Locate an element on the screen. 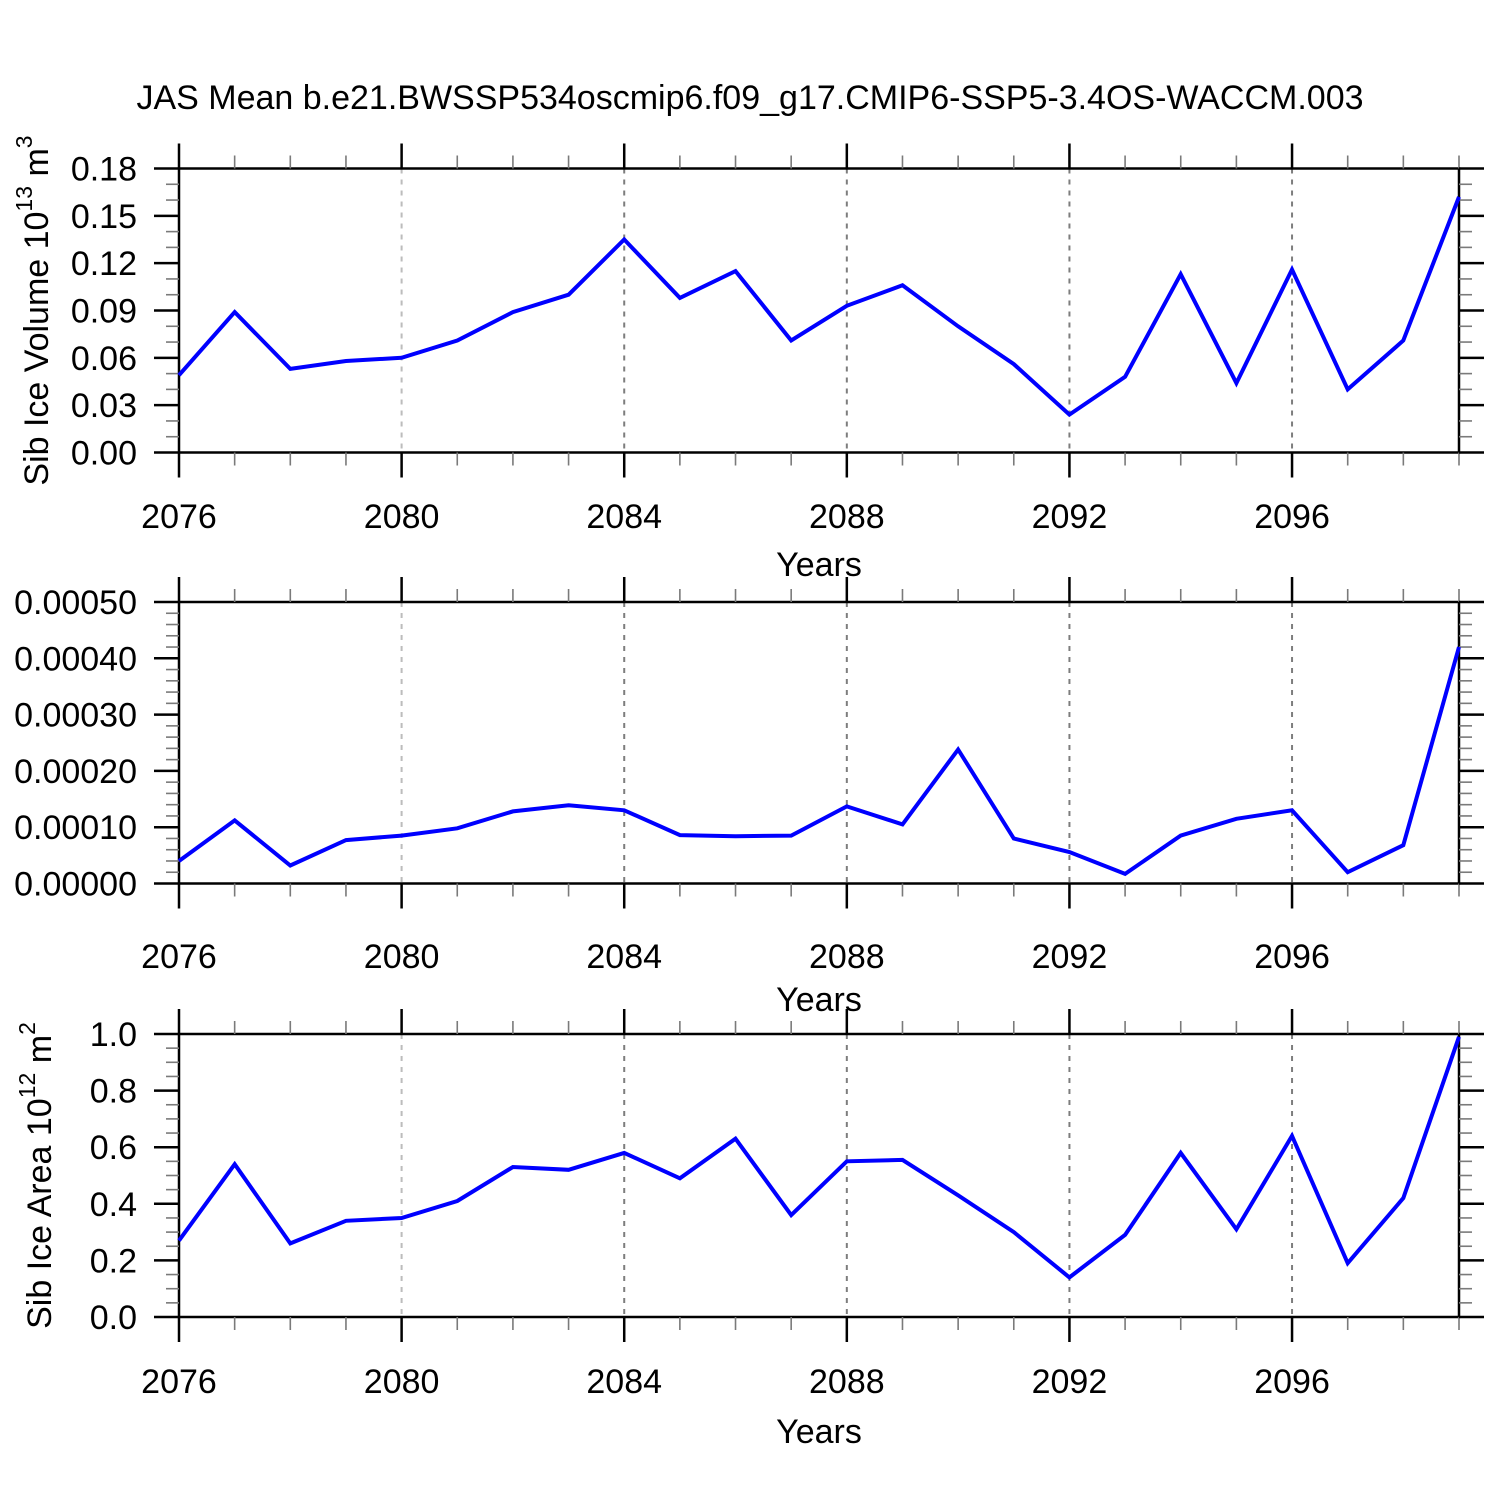  y-tick-label: 0.8 is located at coordinates (113, 1092).